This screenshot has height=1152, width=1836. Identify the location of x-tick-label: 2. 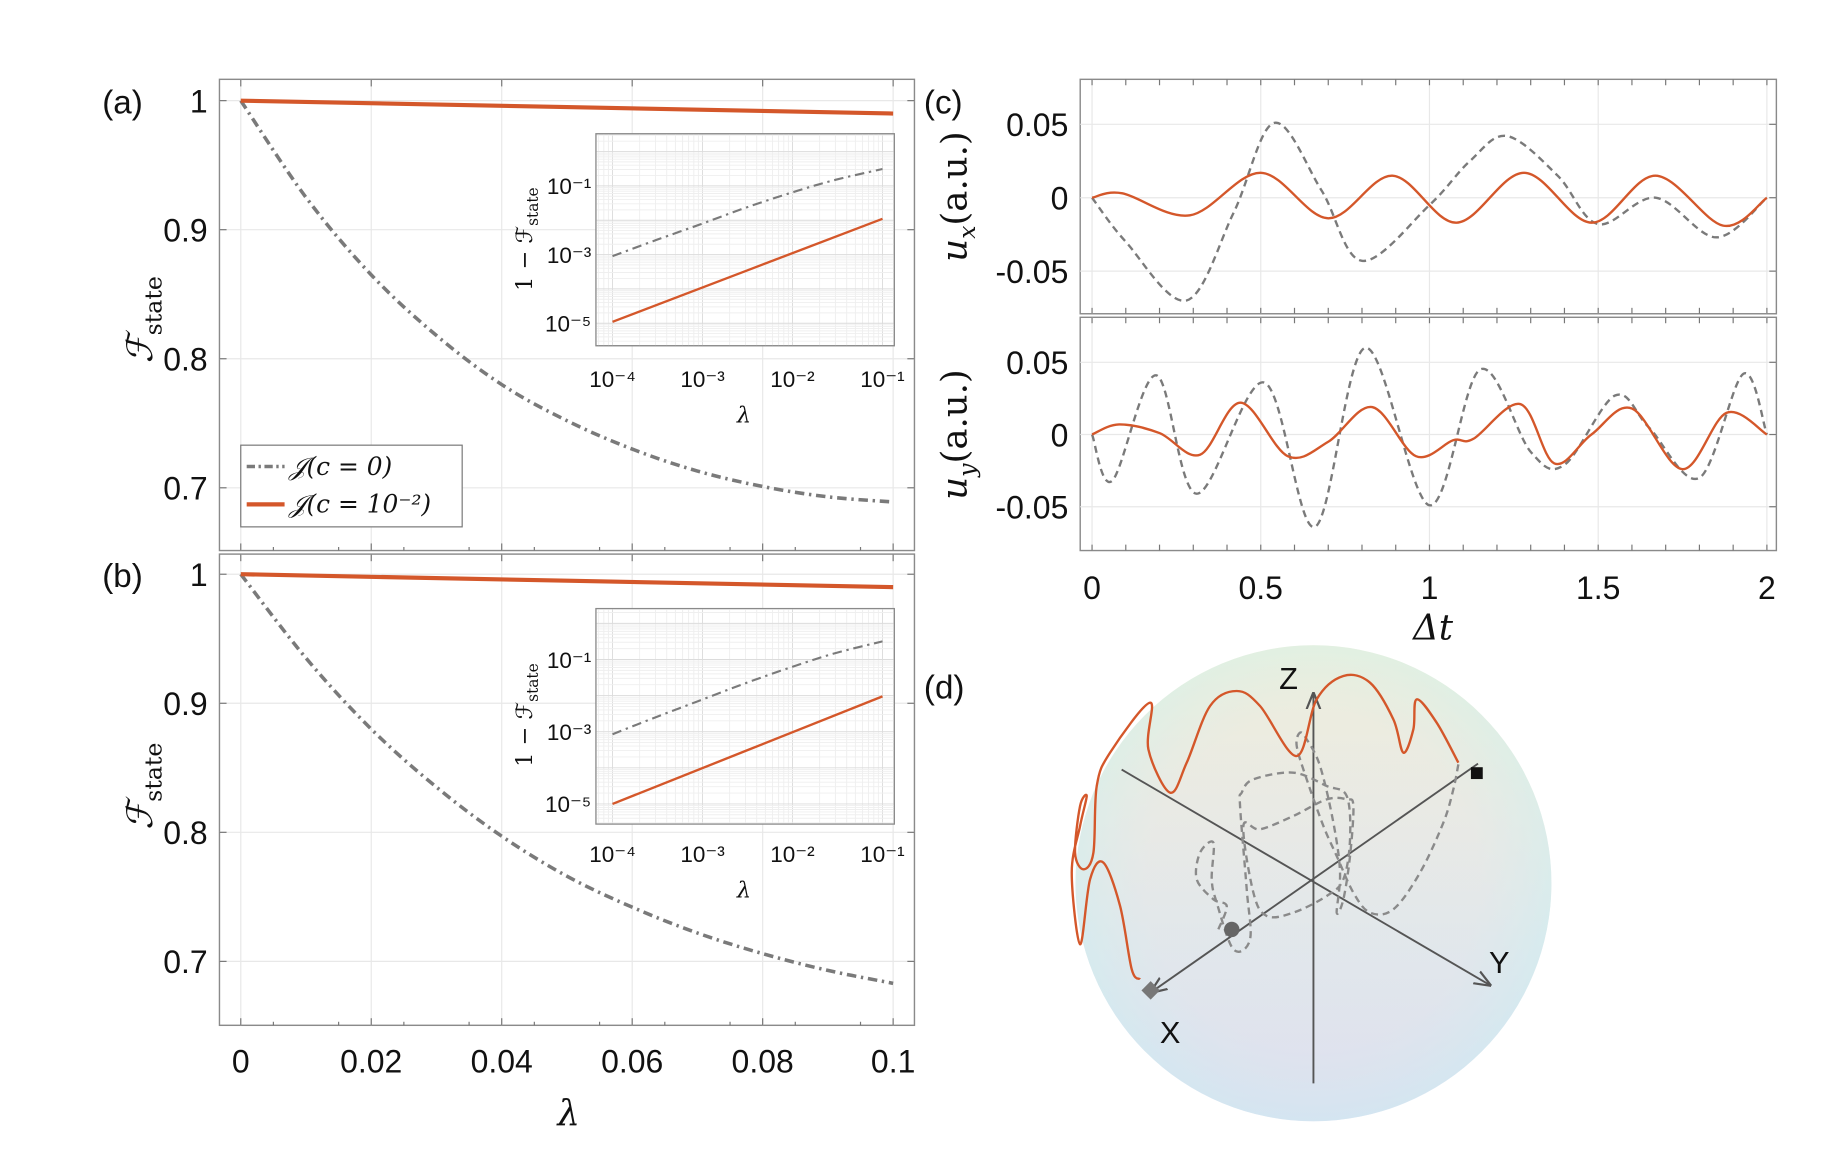
(1767, 588).